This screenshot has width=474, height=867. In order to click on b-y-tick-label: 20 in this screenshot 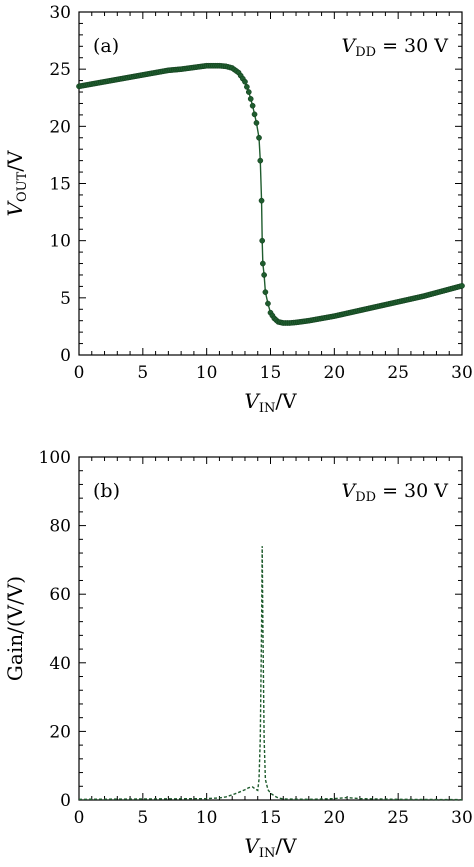, I will do `click(60, 732)`.